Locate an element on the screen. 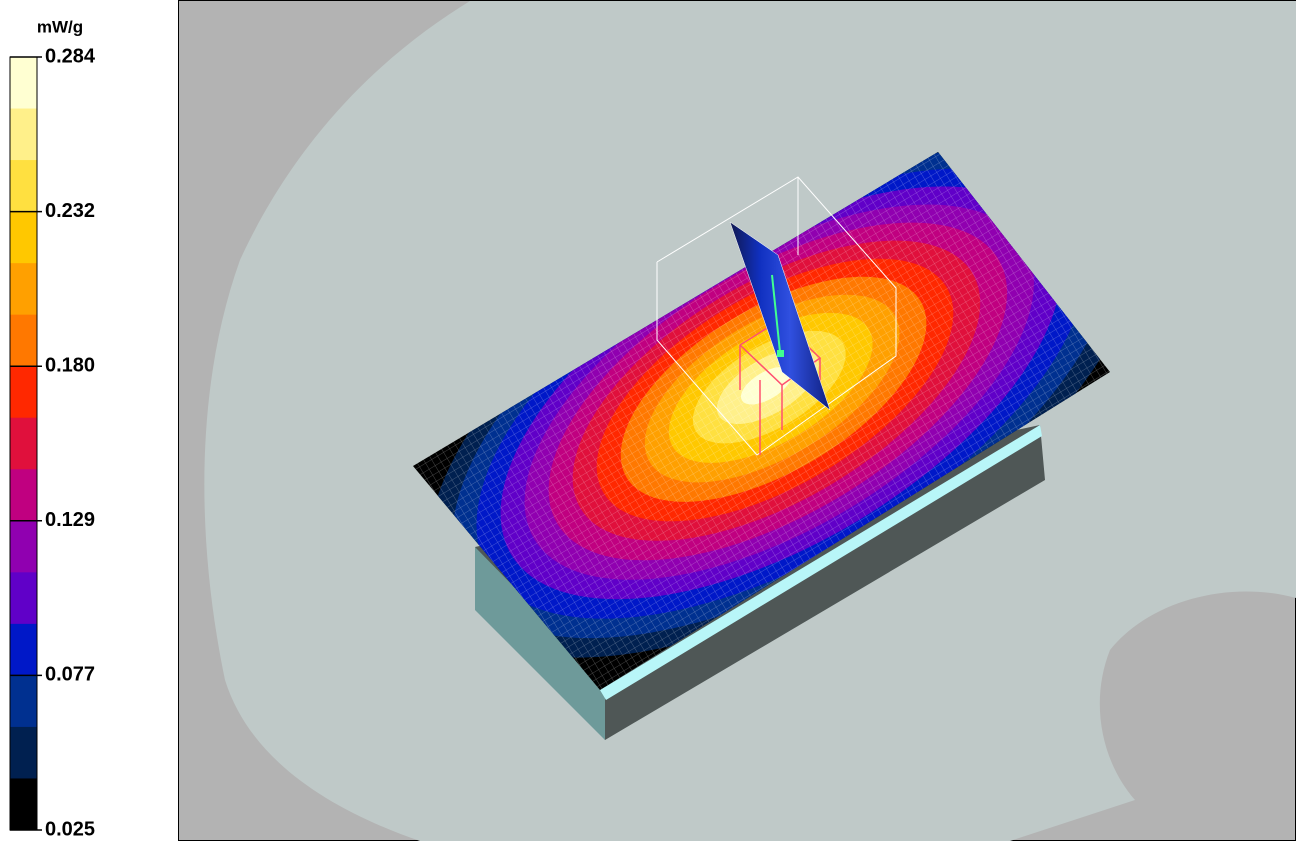 The width and height of the screenshot is (1296, 845). tick-label: 0.025 is located at coordinates (70, 829).